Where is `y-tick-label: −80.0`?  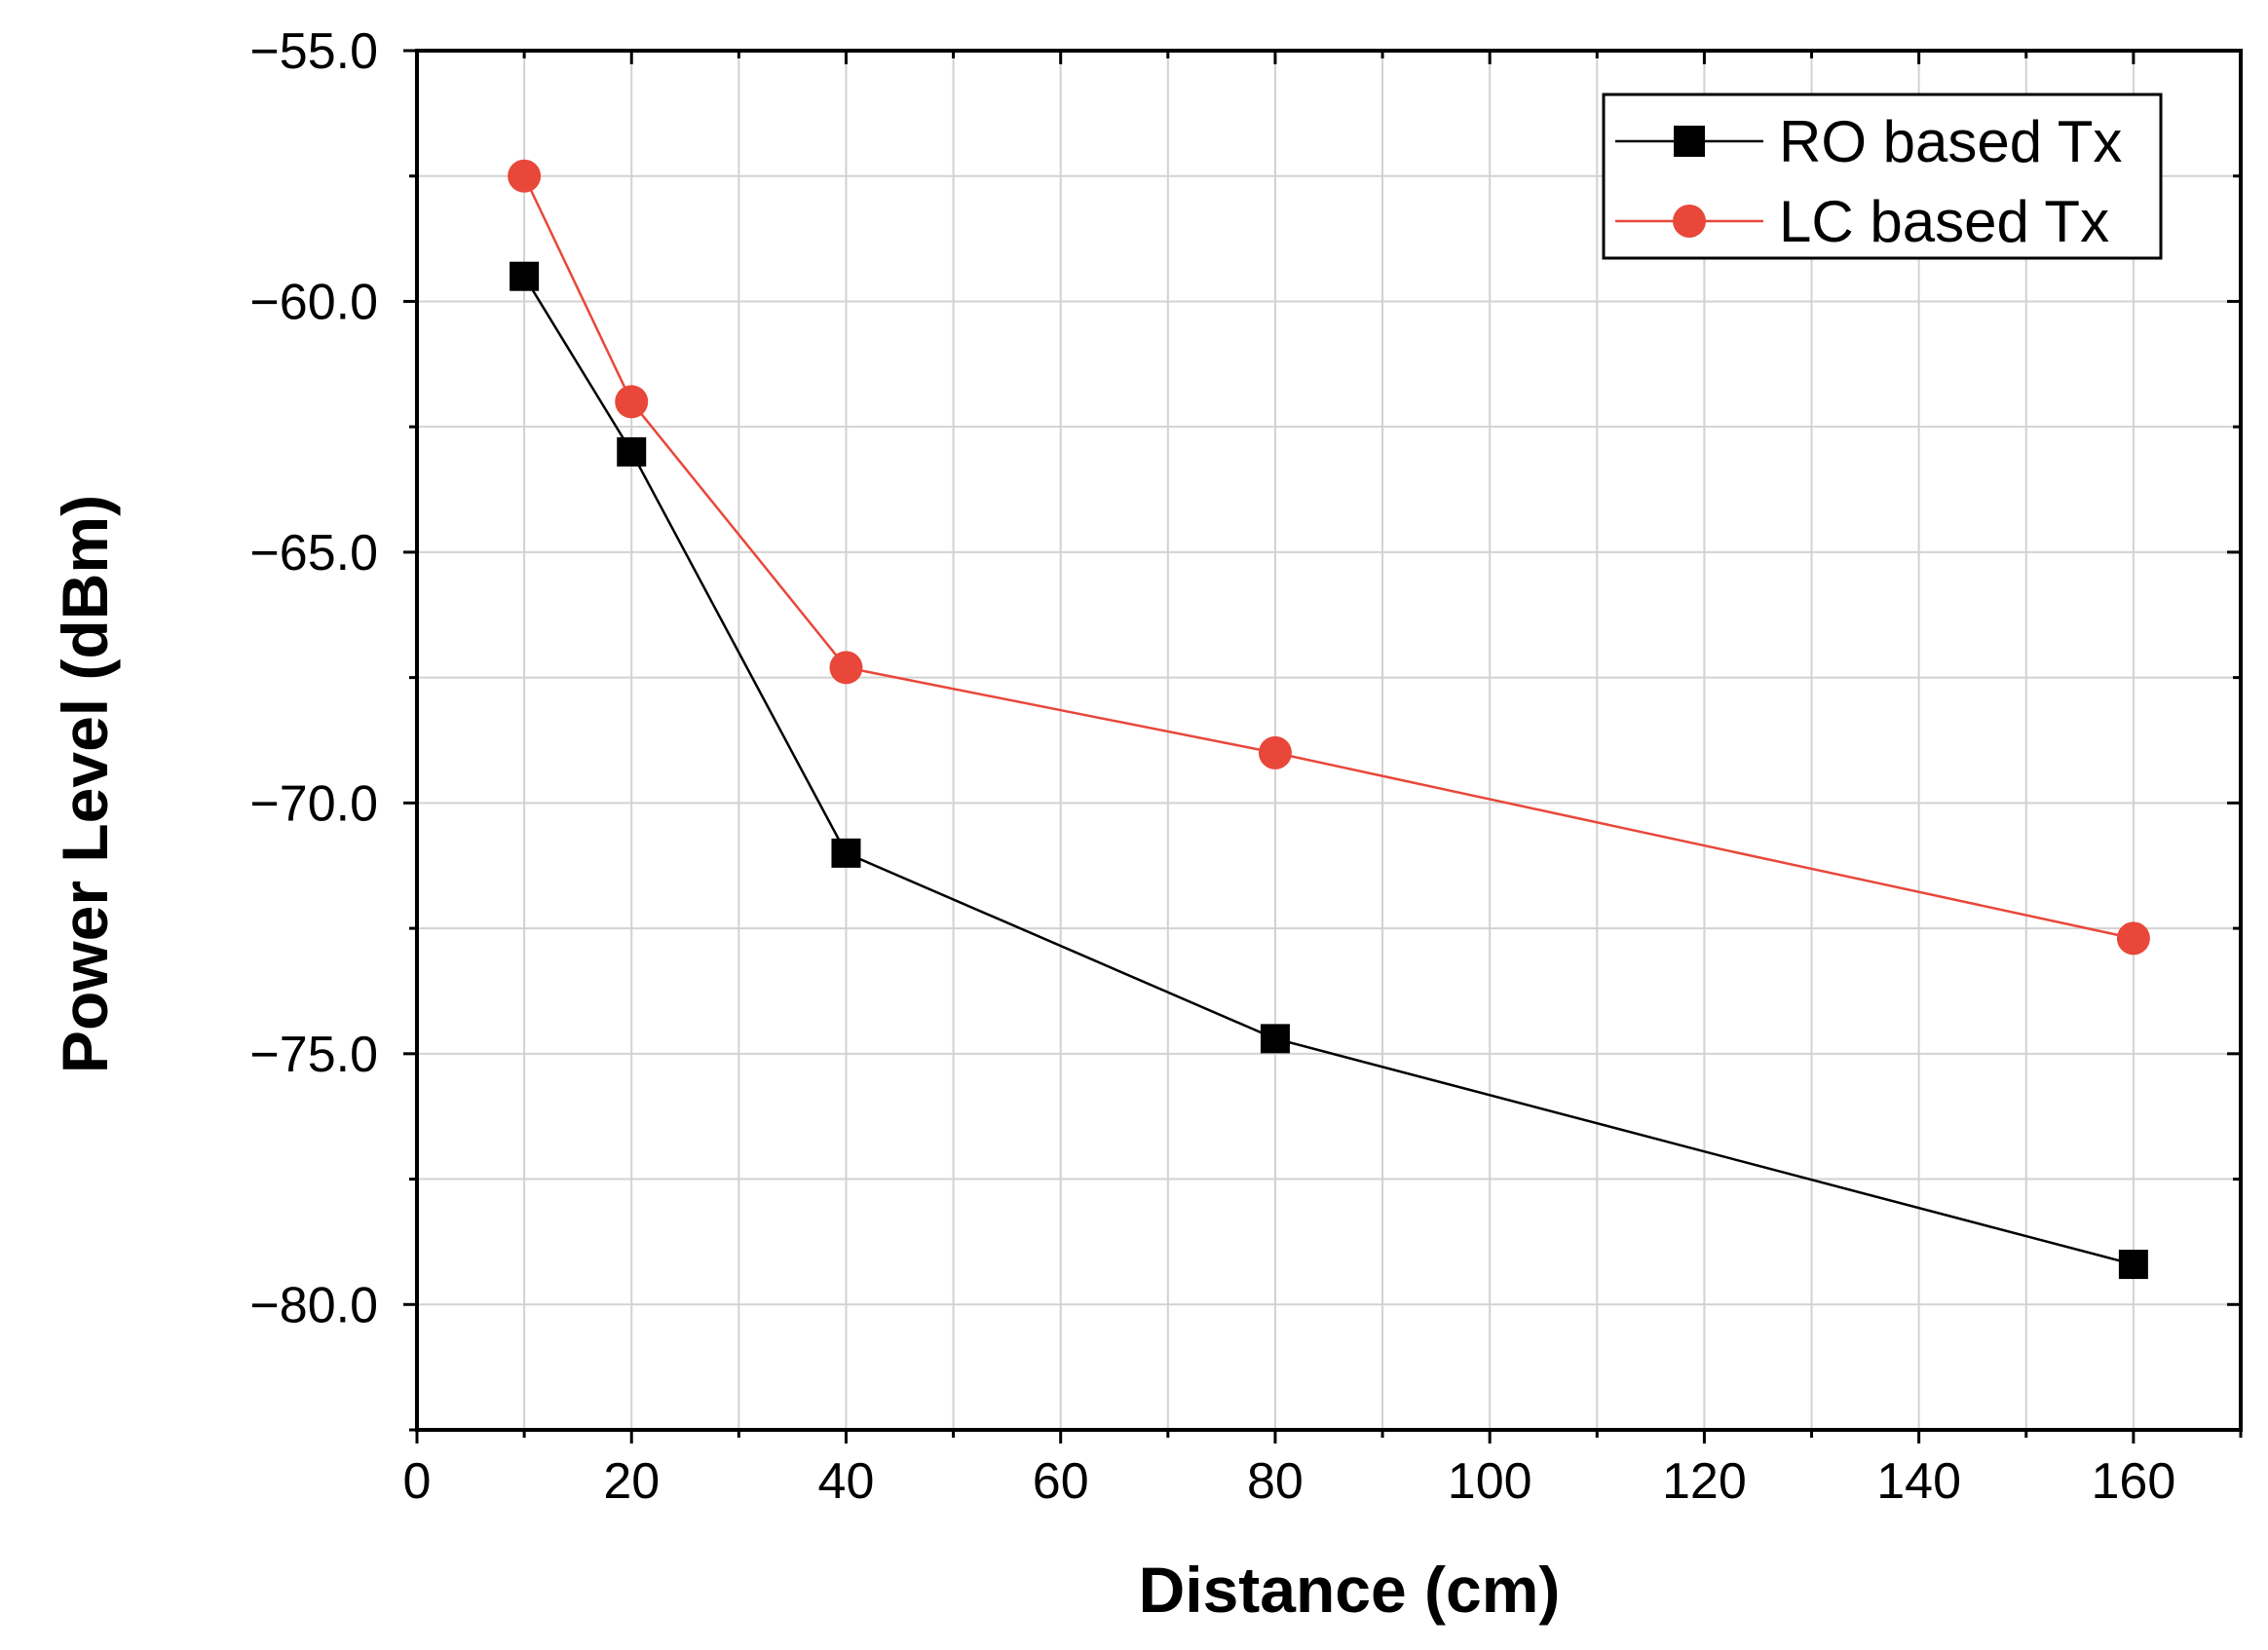 y-tick-label: −80.0 is located at coordinates (313, 1305).